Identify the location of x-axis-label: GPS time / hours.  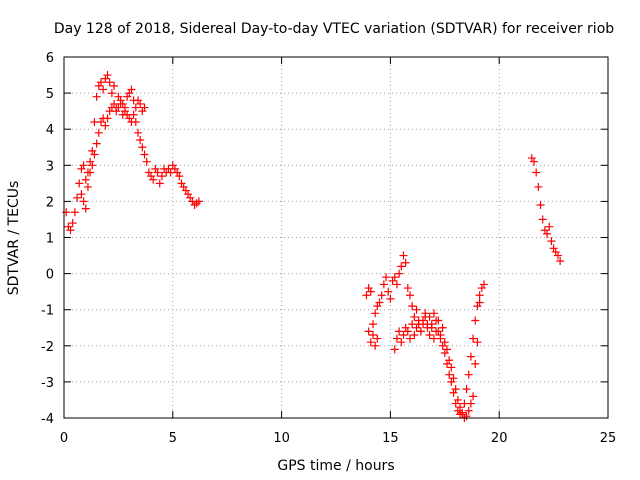
(335, 466).